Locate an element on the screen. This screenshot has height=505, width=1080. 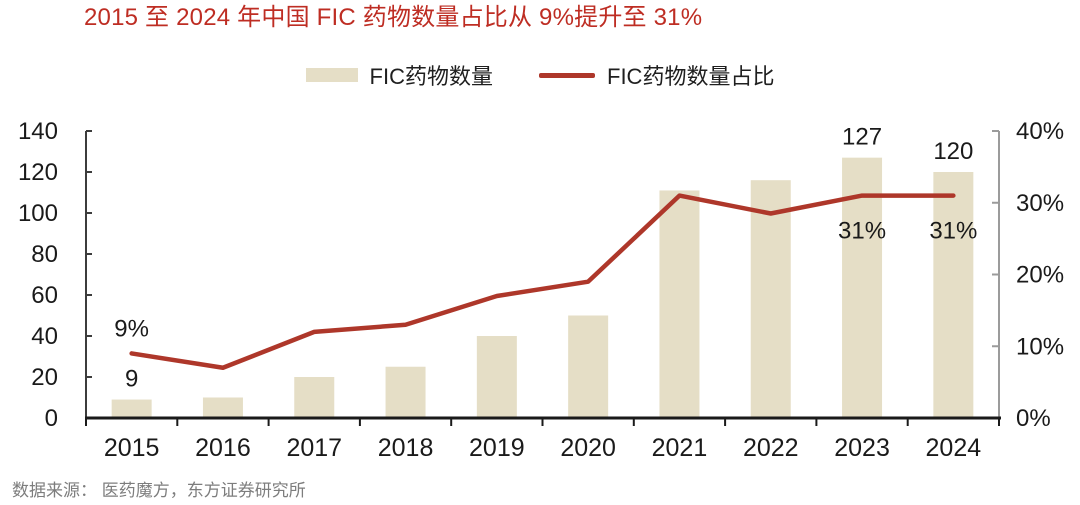
data-source-note: 数据来源： 医药魔方，东方证券研究所 is located at coordinates (159, 490).